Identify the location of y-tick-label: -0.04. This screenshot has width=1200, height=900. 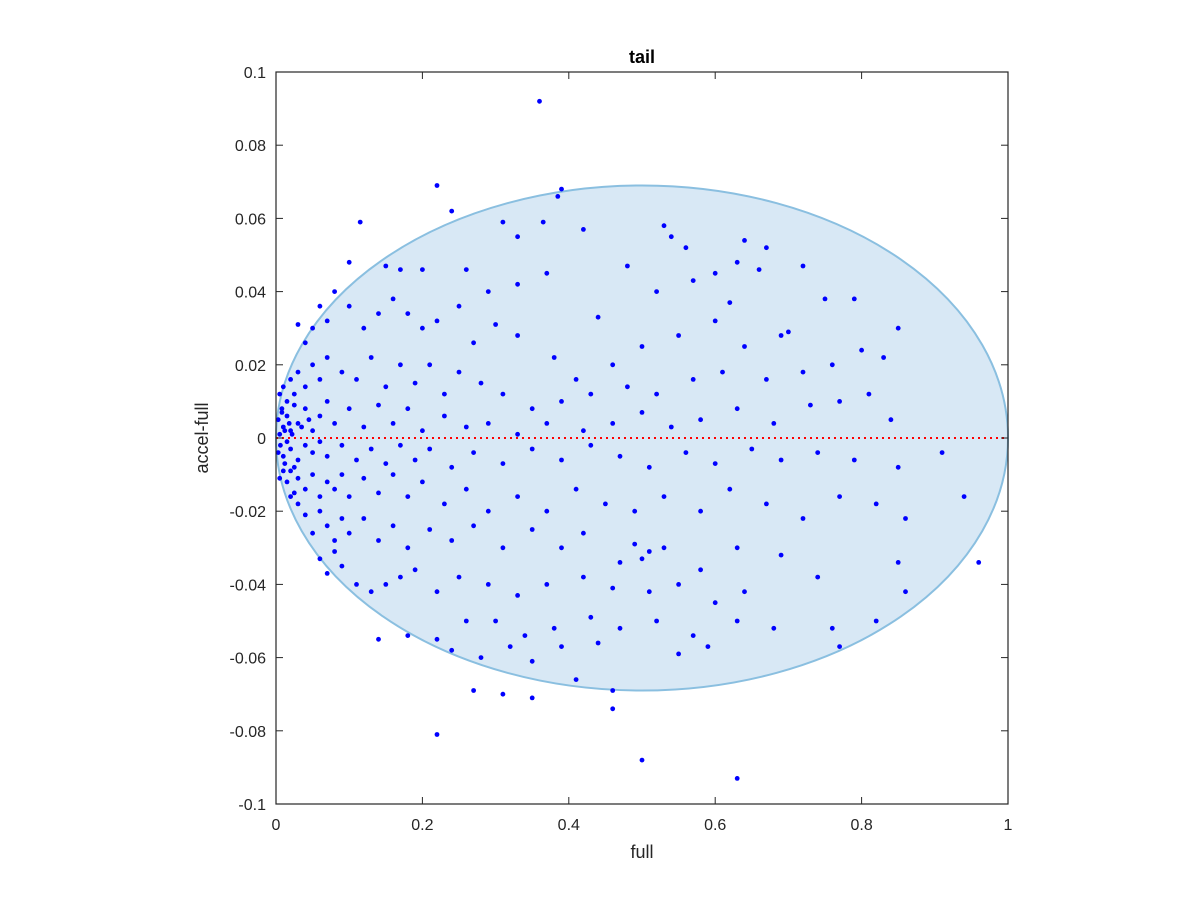
(248, 585).